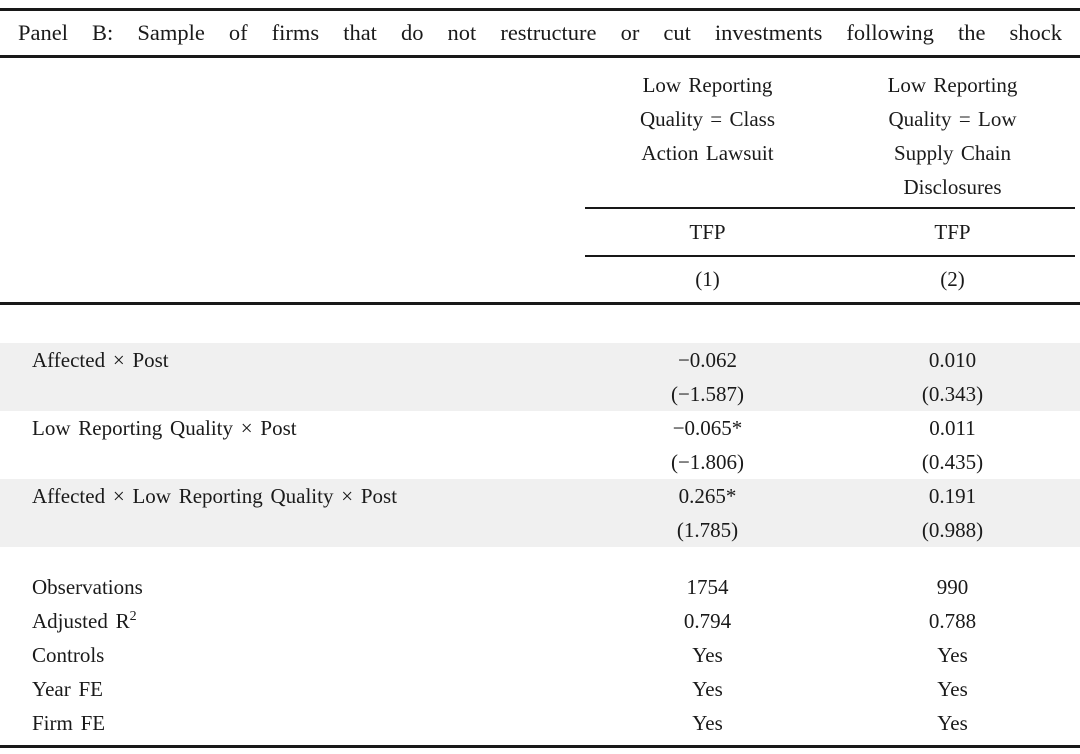 The width and height of the screenshot is (1080, 754). What do you see at coordinates (540, 587) in the screenshot?
I see `table-row-observations: Observations 1754 990` at bounding box center [540, 587].